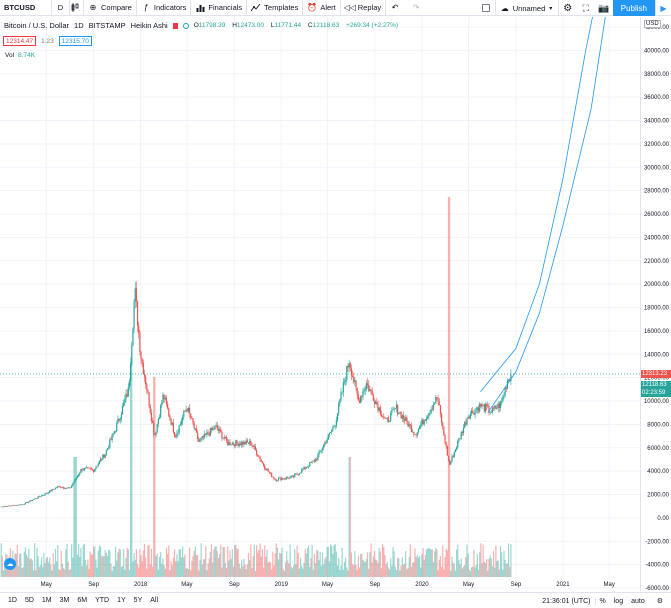 The height and width of the screenshot is (608, 671). I want to click on multi-chart-checkbox, so click(486, 8).